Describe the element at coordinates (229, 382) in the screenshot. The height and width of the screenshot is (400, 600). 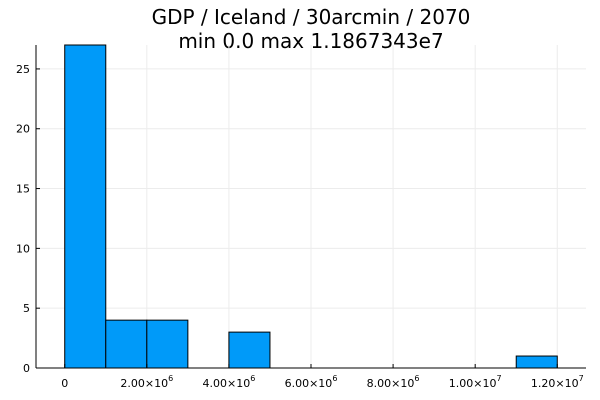
I see `x-tick-label-2: 4.00×10⁶` at that location.